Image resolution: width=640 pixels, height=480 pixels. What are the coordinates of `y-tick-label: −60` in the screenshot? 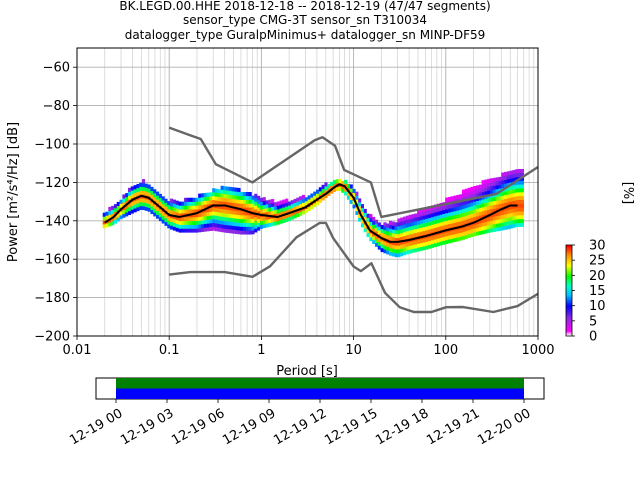 It's located at (56, 68).